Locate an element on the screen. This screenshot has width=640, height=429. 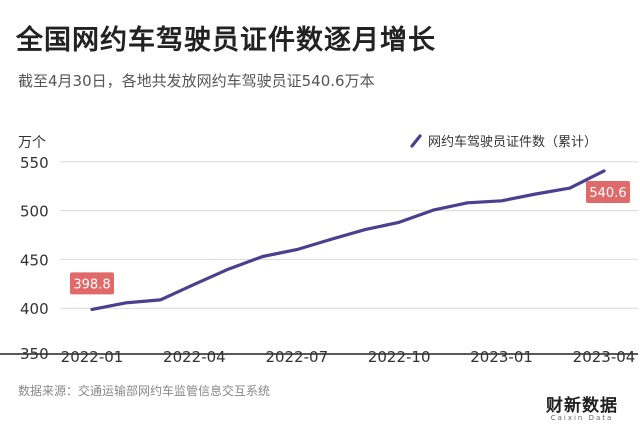
annotation-label: 540.6 is located at coordinates (607, 193).